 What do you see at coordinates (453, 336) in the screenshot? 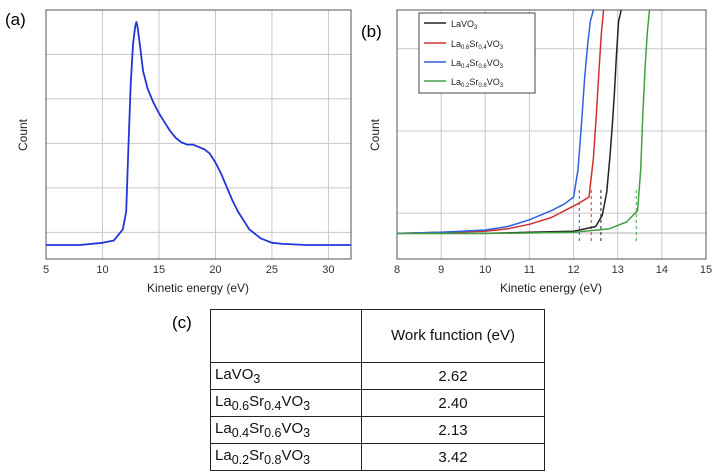
I see `table-header-work-function: Work function (eV)` at bounding box center [453, 336].